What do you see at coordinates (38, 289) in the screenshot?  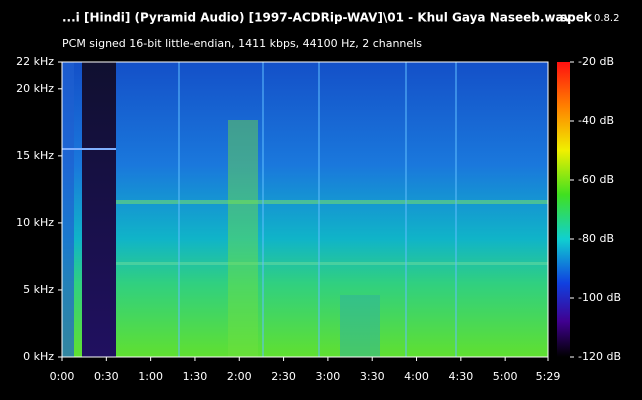 I see `y-tick-label: 5 kHz` at bounding box center [38, 289].